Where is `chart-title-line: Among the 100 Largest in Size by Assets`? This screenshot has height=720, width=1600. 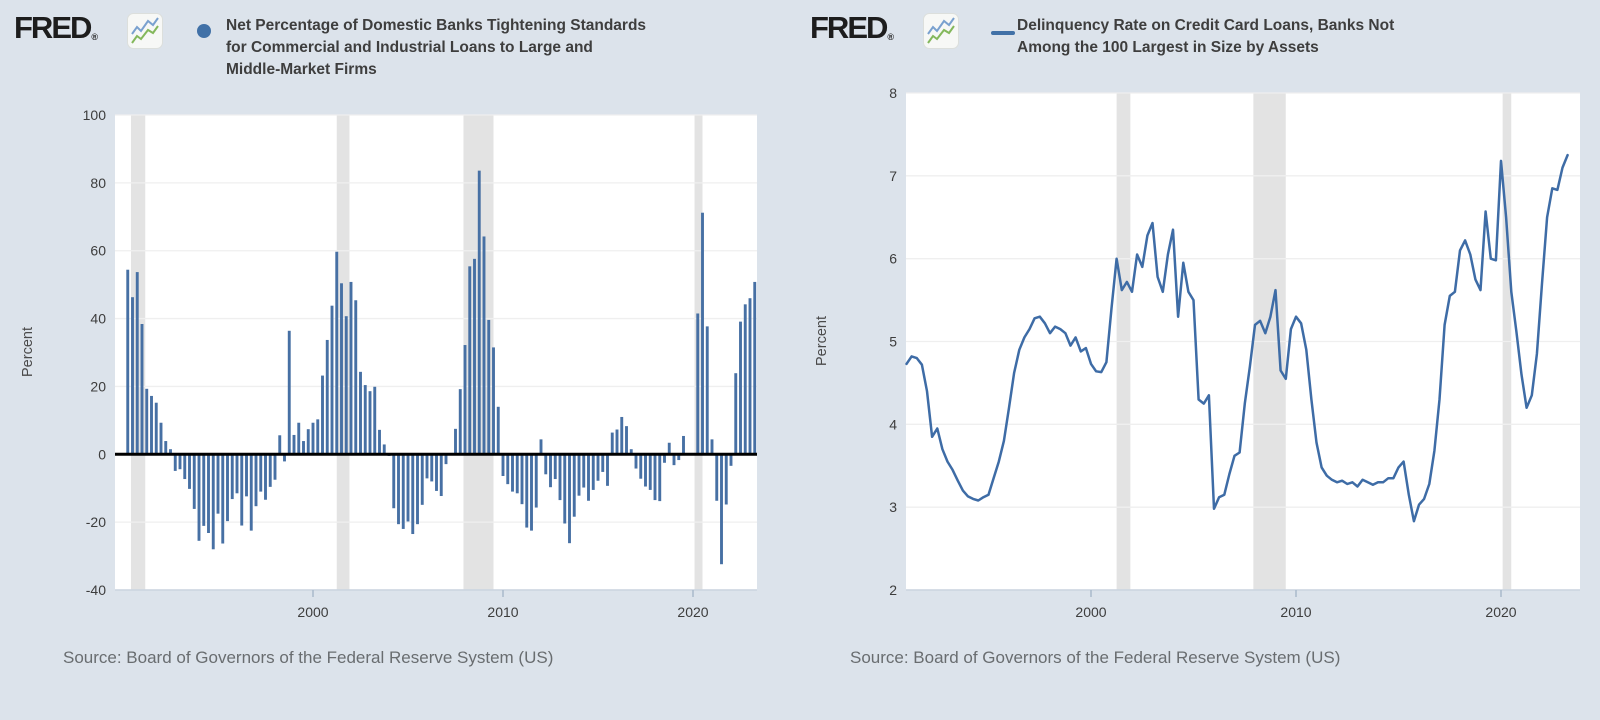
chart-title-line: Among the 100 Largest in Size by Assets is located at coordinates (1168, 47).